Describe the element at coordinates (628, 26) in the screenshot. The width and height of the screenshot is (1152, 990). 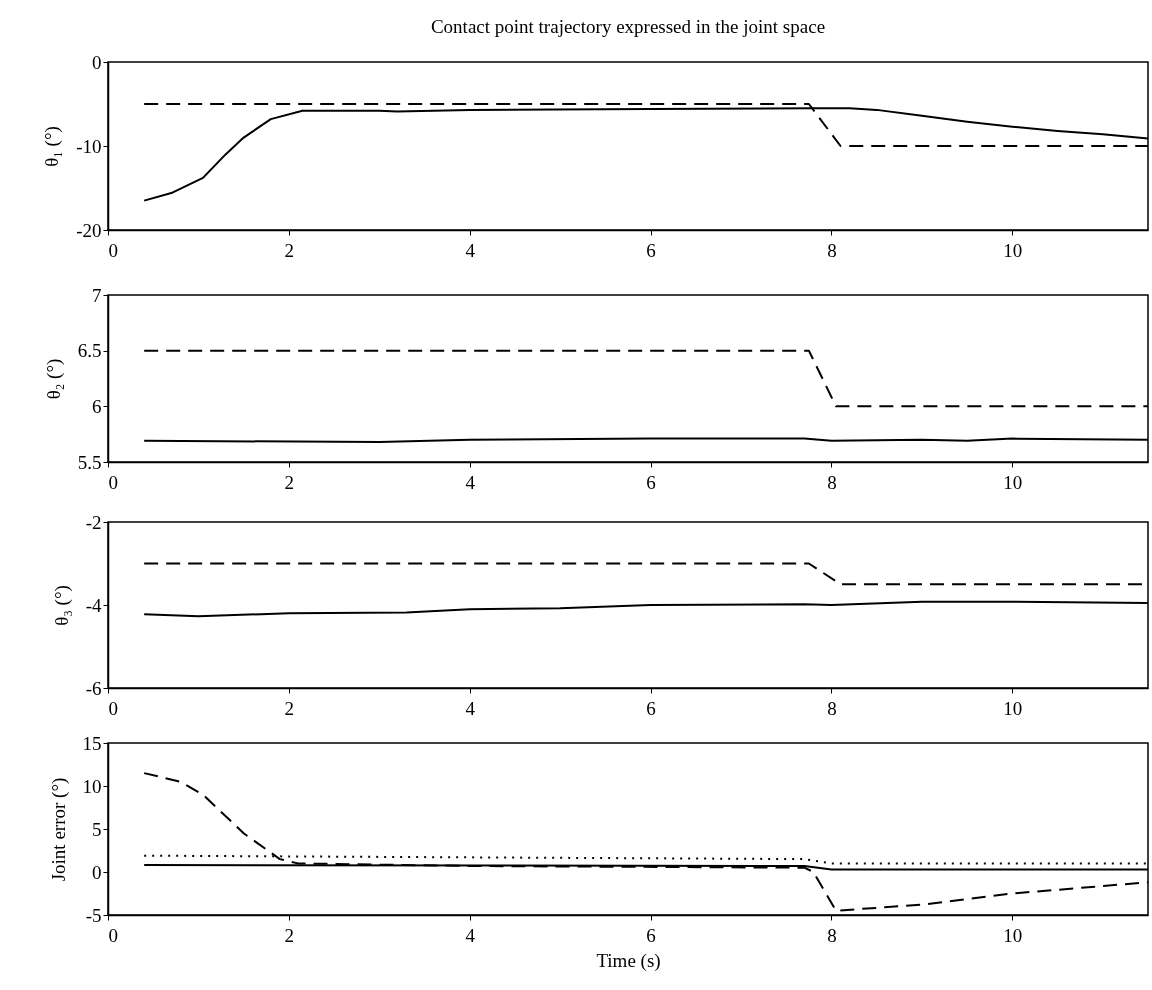
I see `chart-title: Contact point trajectory expressed in the joint space` at that location.